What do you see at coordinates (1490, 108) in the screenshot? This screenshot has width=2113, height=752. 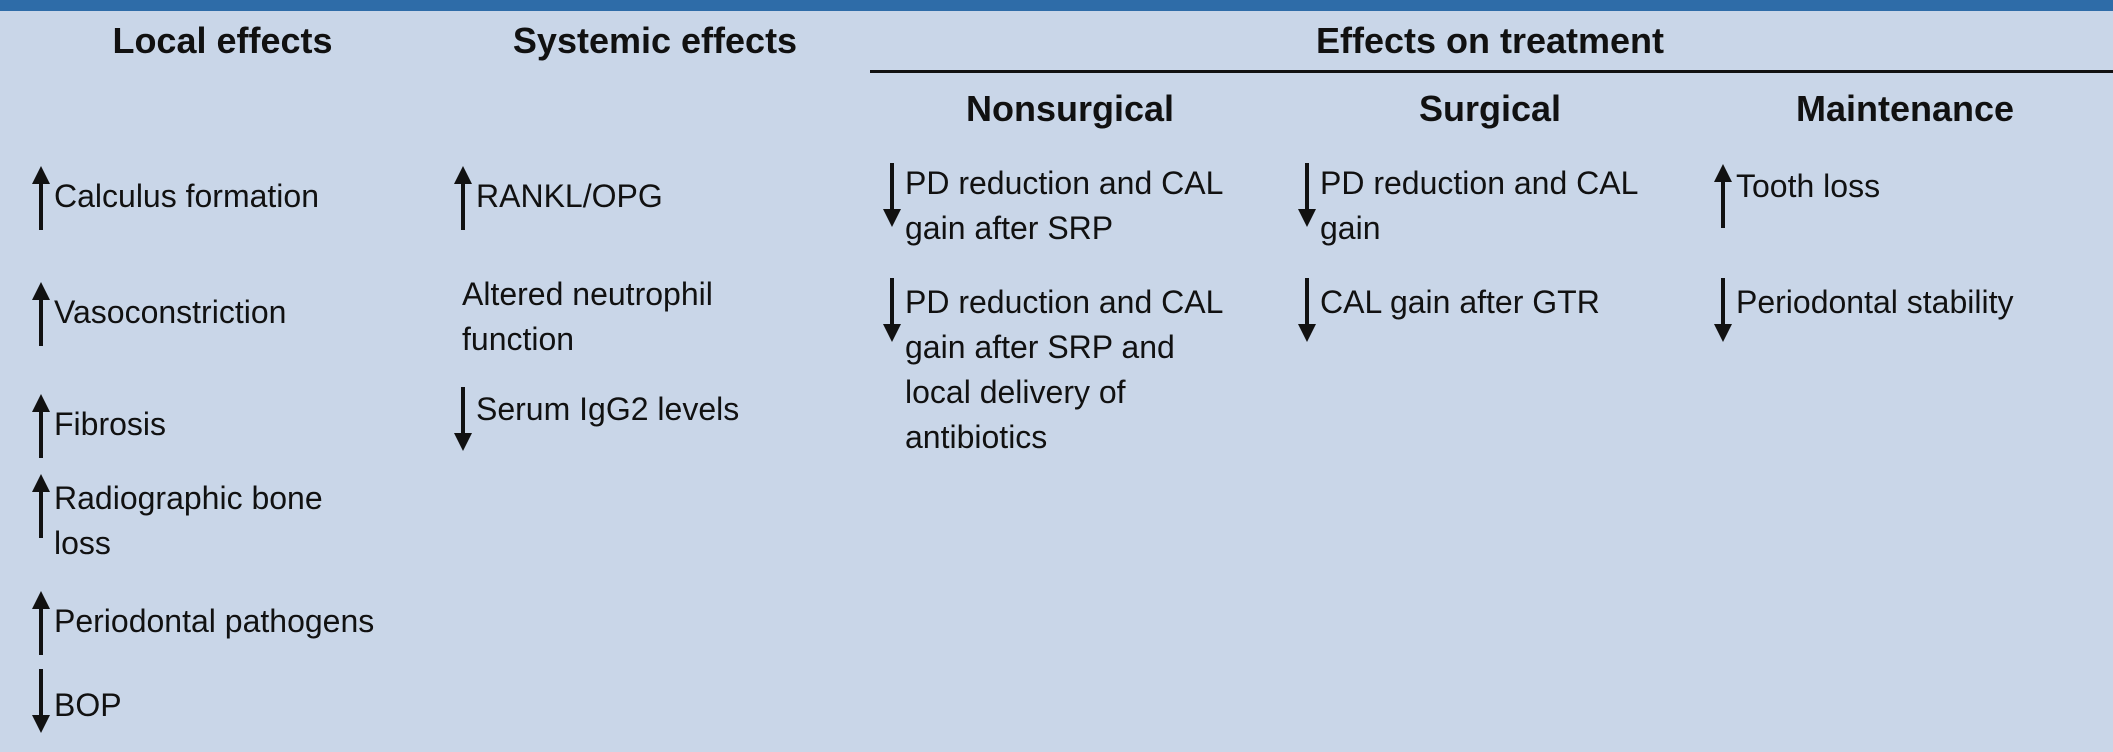 I see `header-surgical: Surgical` at bounding box center [1490, 108].